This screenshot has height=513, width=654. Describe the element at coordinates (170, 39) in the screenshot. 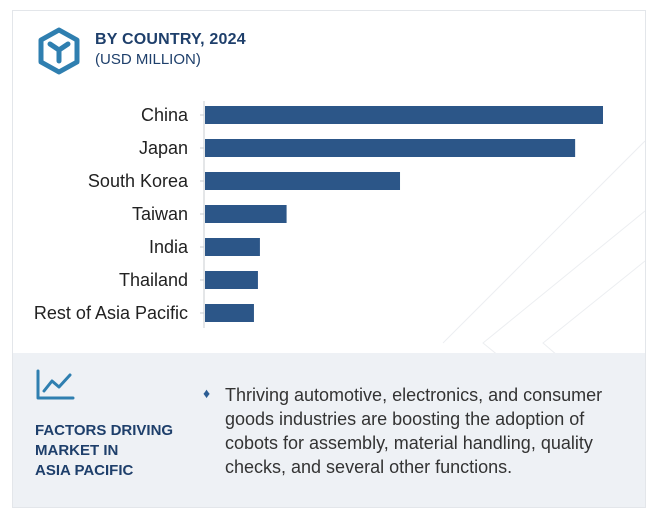

I see `chart-title: BY COUNTRY, 2024` at that location.